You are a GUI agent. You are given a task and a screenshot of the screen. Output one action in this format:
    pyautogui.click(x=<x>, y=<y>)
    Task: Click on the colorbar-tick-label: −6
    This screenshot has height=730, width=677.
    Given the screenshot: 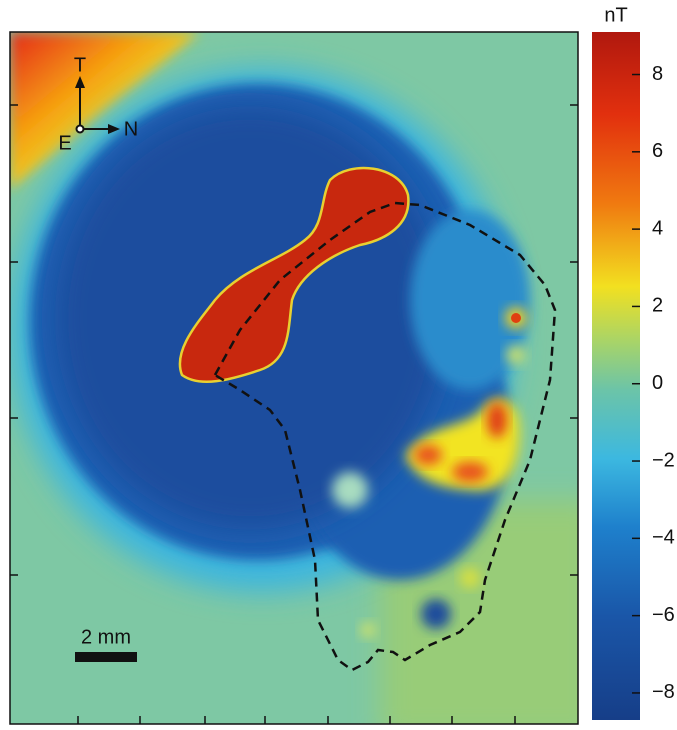 What is the action you would take?
    pyautogui.click(x=663, y=615)
    